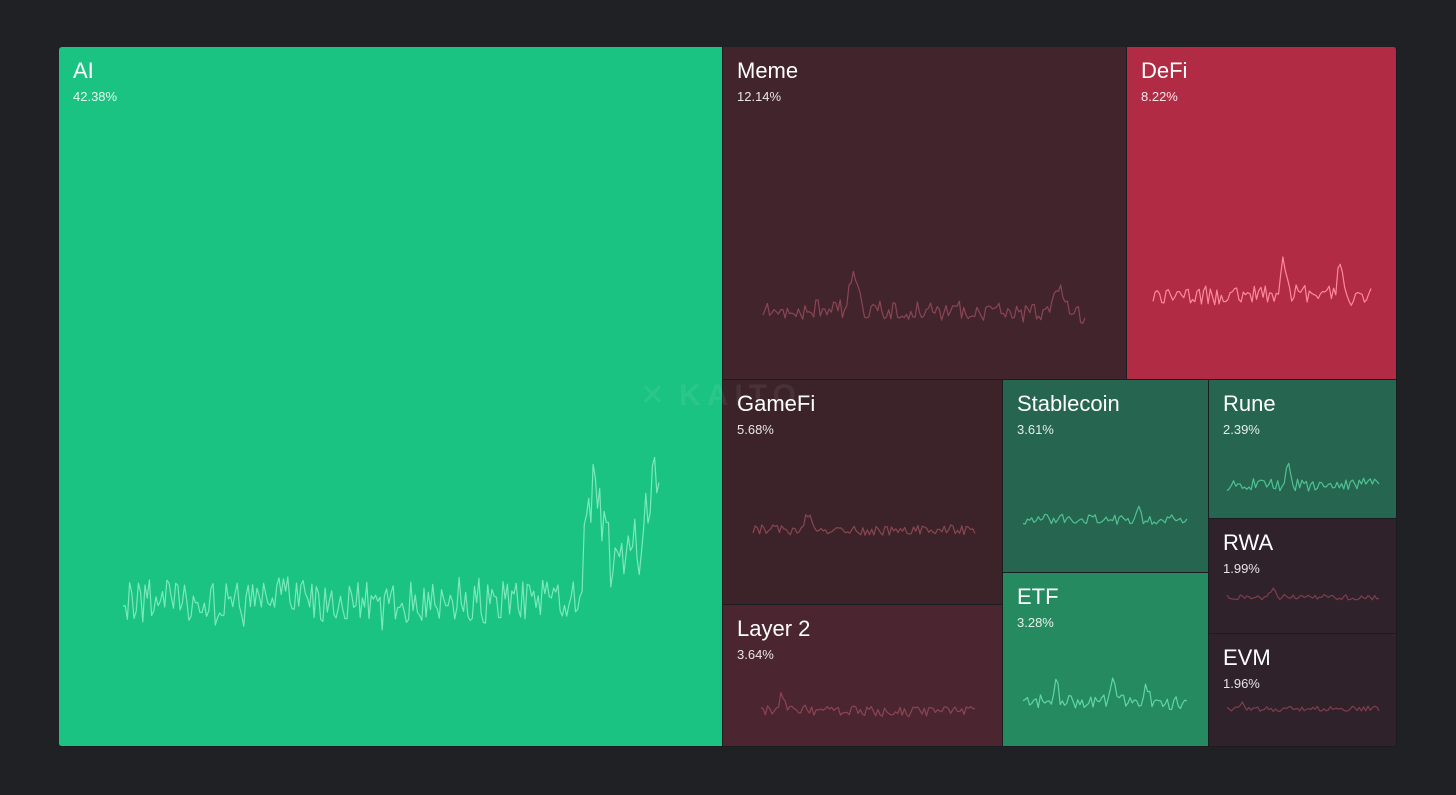  Describe the element at coordinates (1106, 660) in the screenshot. I see `tile-etf: ETF 3.28%` at that location.